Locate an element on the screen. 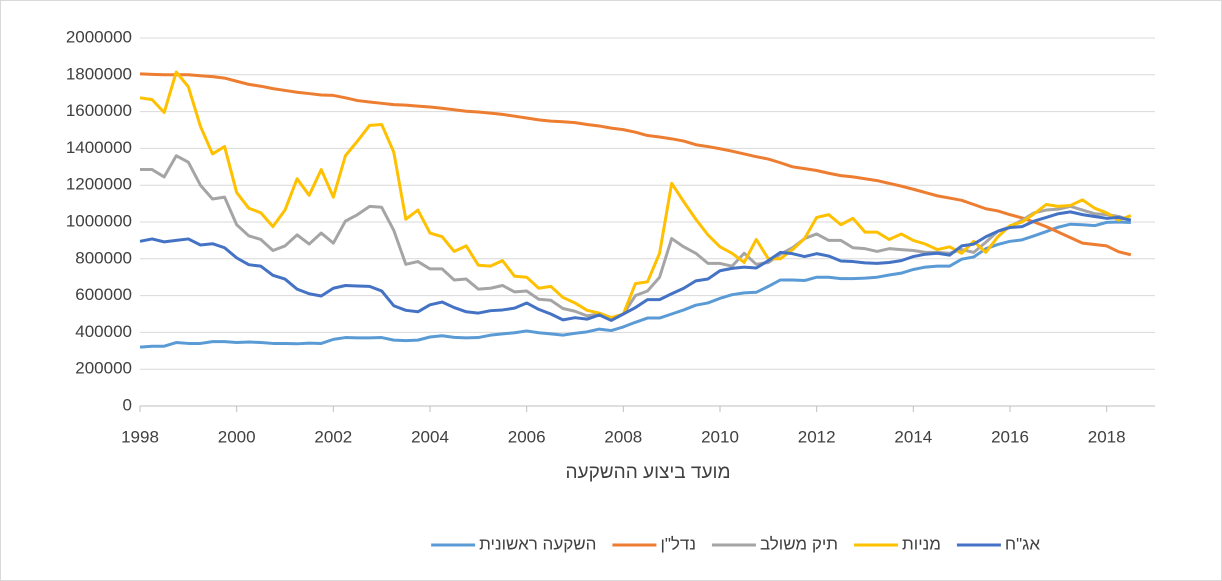 The width and height of the screenshot is (1222, 581). x-axis-title: מועד ביצוע ההשקעה is located at coordinates (647, 472).